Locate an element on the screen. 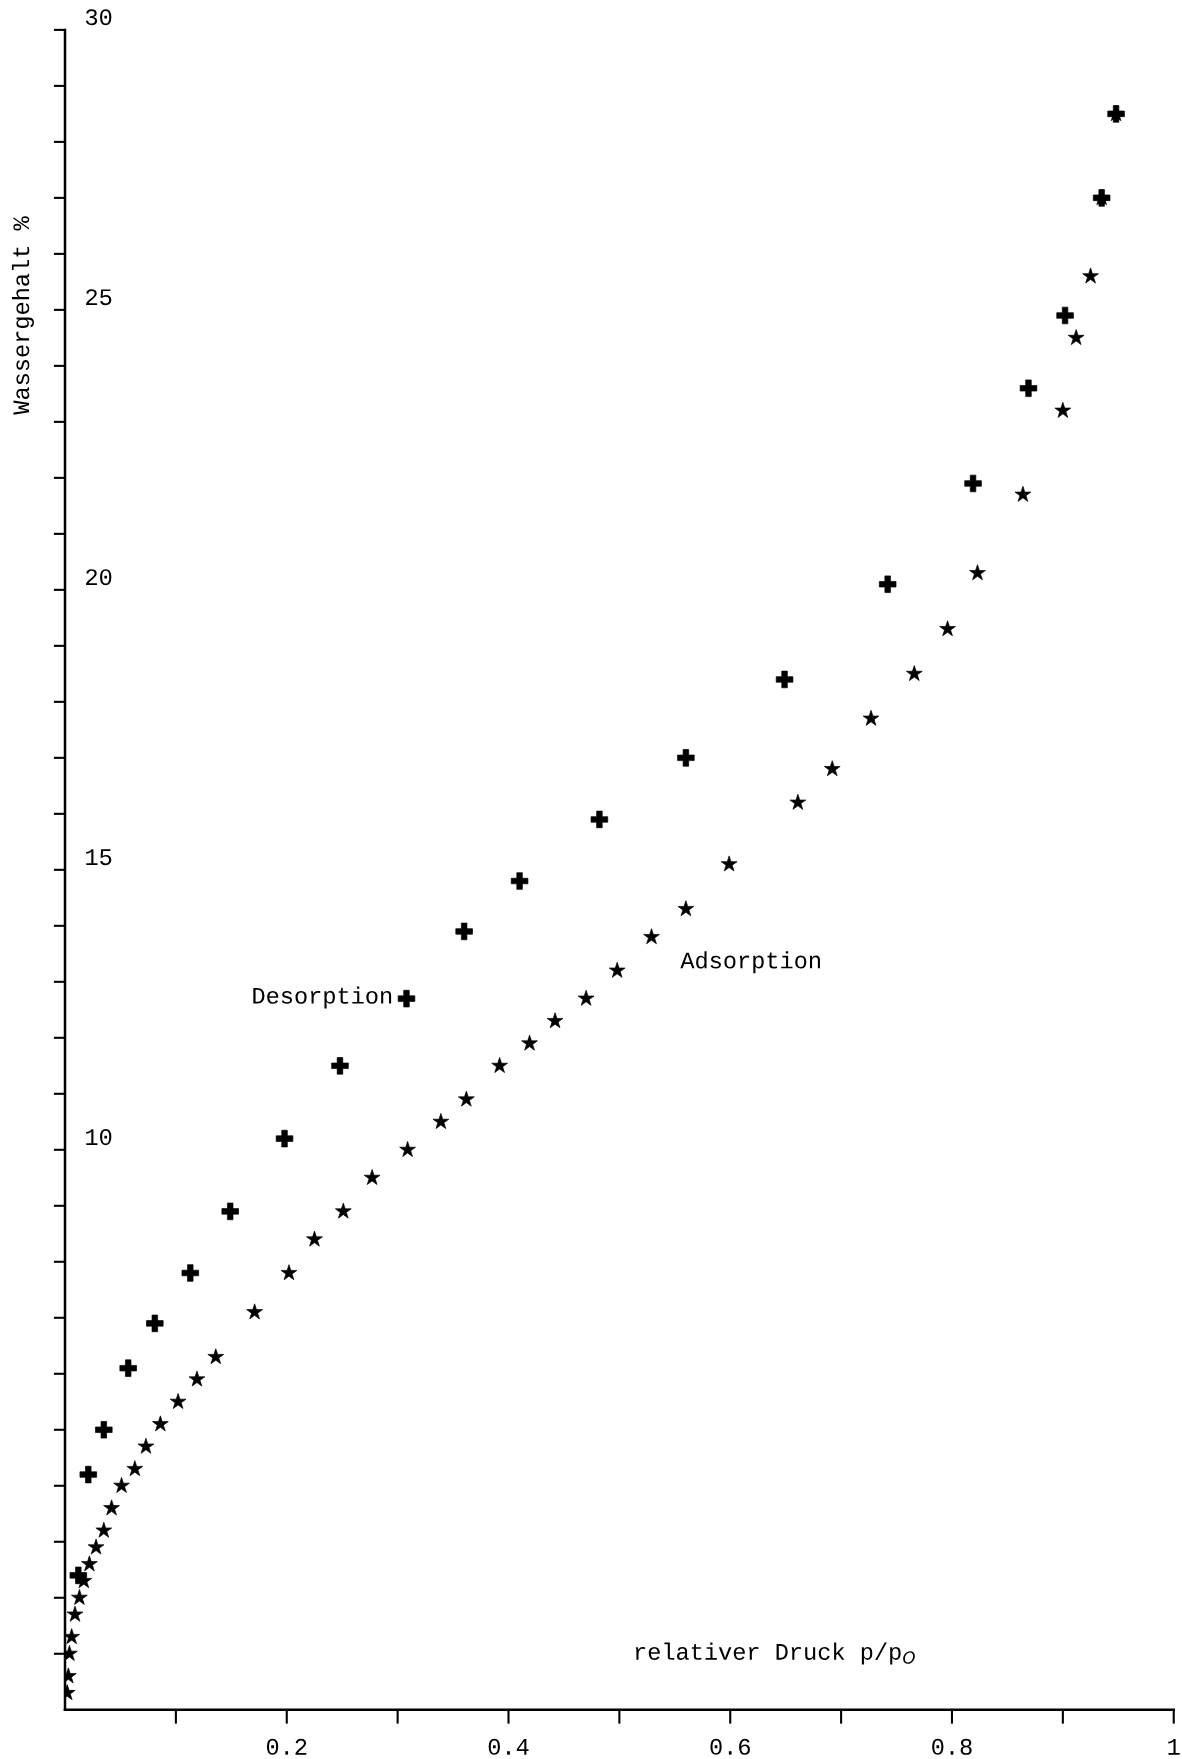 The image size is (1182, 1759). x-tick-label: 0.4 is located at coordinates (508, 1746).